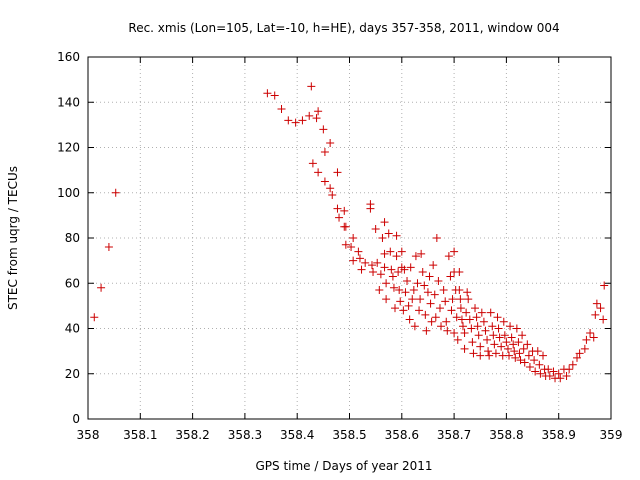  What do you see at coordinates (140, 435) in the screenshot?
I see `x-tick-label: 358.1` at bounding box center [140, 435].